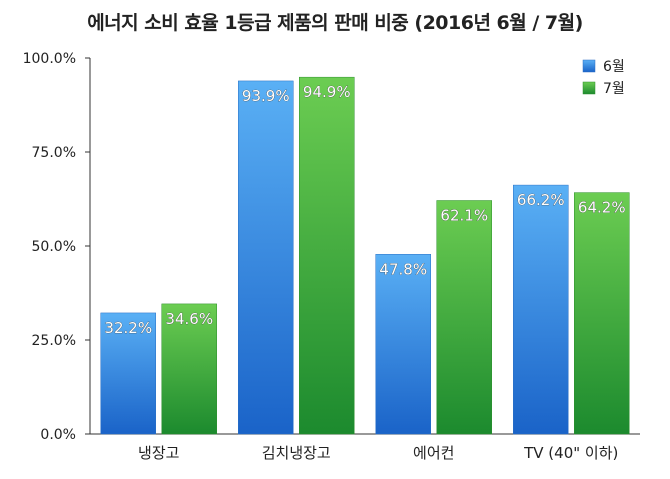 The height and width of the screenshot is (479, 670). What do you see at coordinates (189, 319) in the screenshot?
I see `bar-value-label: 34.6%` at bounding box center [189, 319].